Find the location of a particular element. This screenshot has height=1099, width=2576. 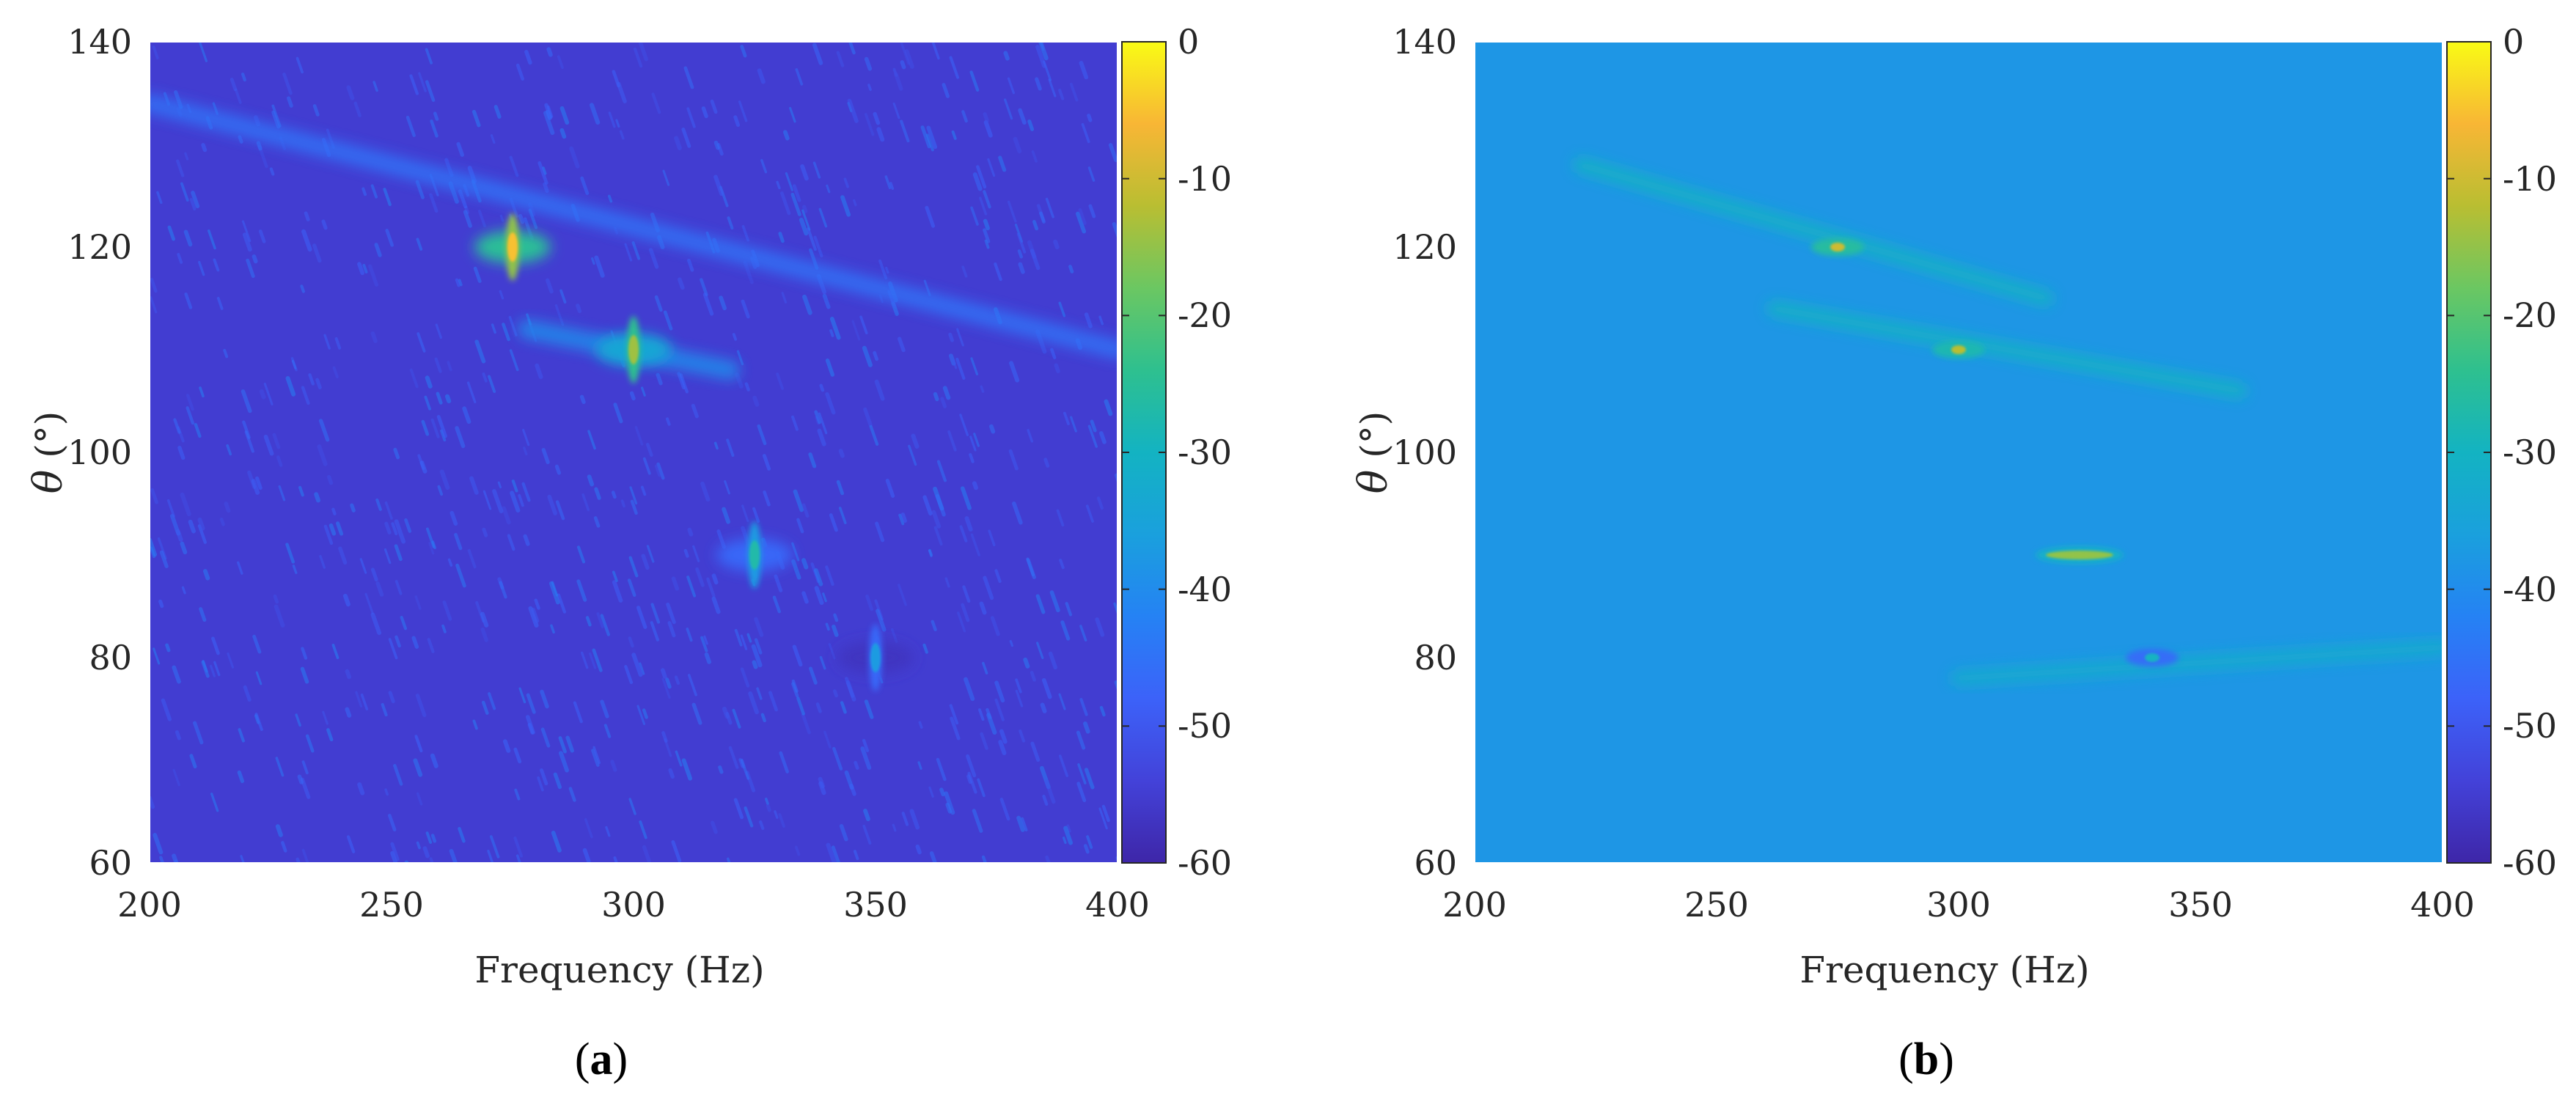

x-ticks-b: 200 250 300 350 400 is located at coordinates (1959, 905).